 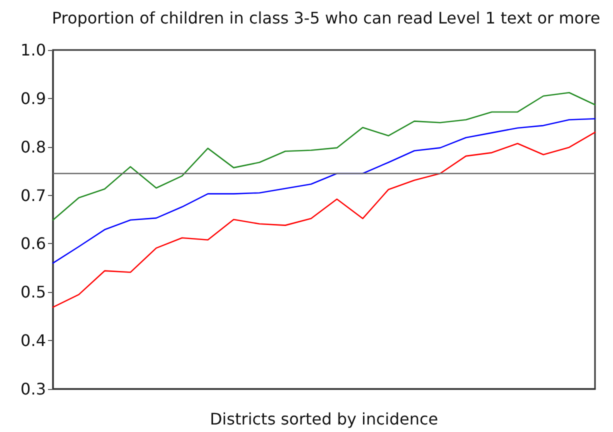 What do you see at coordinates (33, 292) in the screenshot?
I see `y-tick-label: 0.5` at bounding box center [33, 292].